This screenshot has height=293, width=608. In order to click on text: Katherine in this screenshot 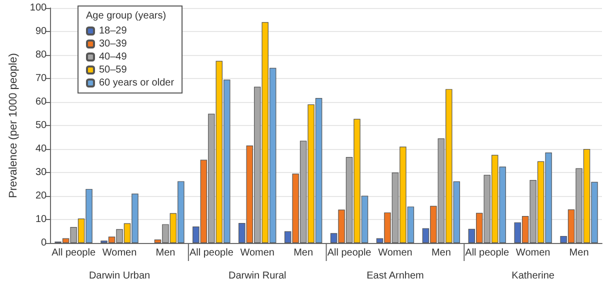, I will do `click(533, 276)`.